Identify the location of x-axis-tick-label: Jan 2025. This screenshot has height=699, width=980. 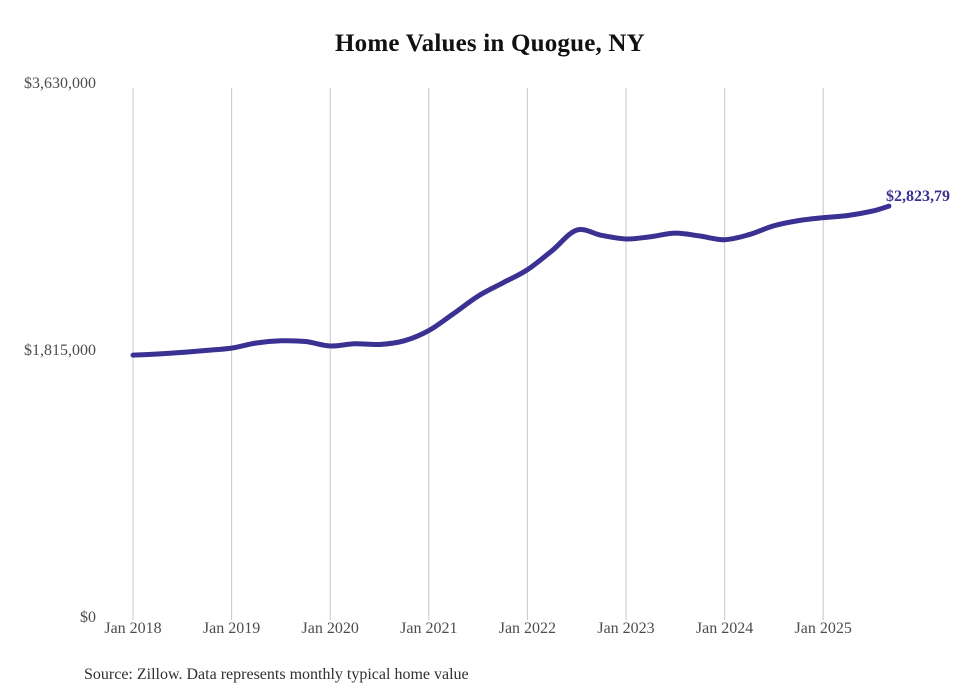
(823, 628).